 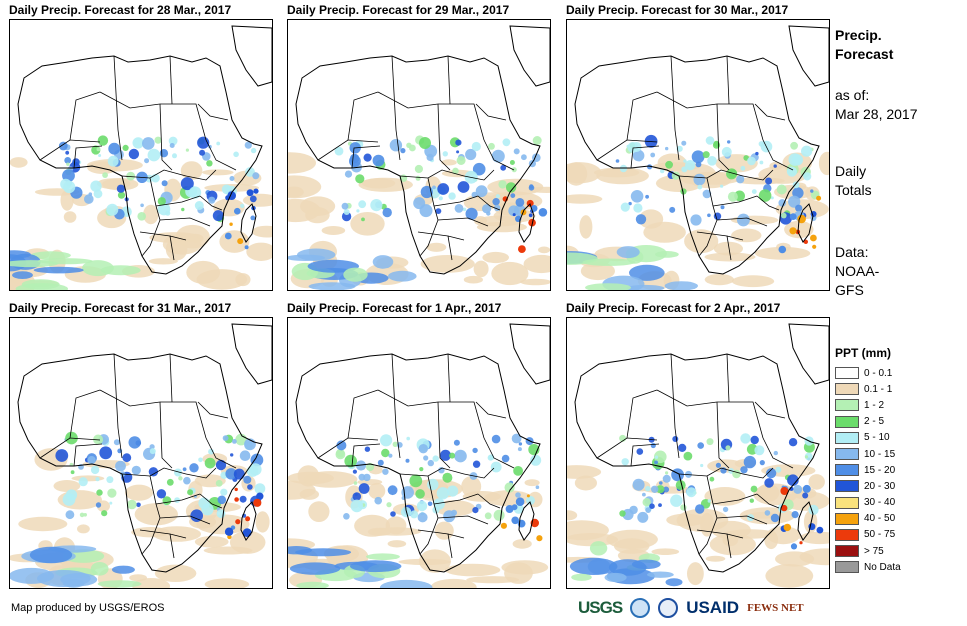 I want to click on legend-row: 40 - 50, so click(x=868, y=519).